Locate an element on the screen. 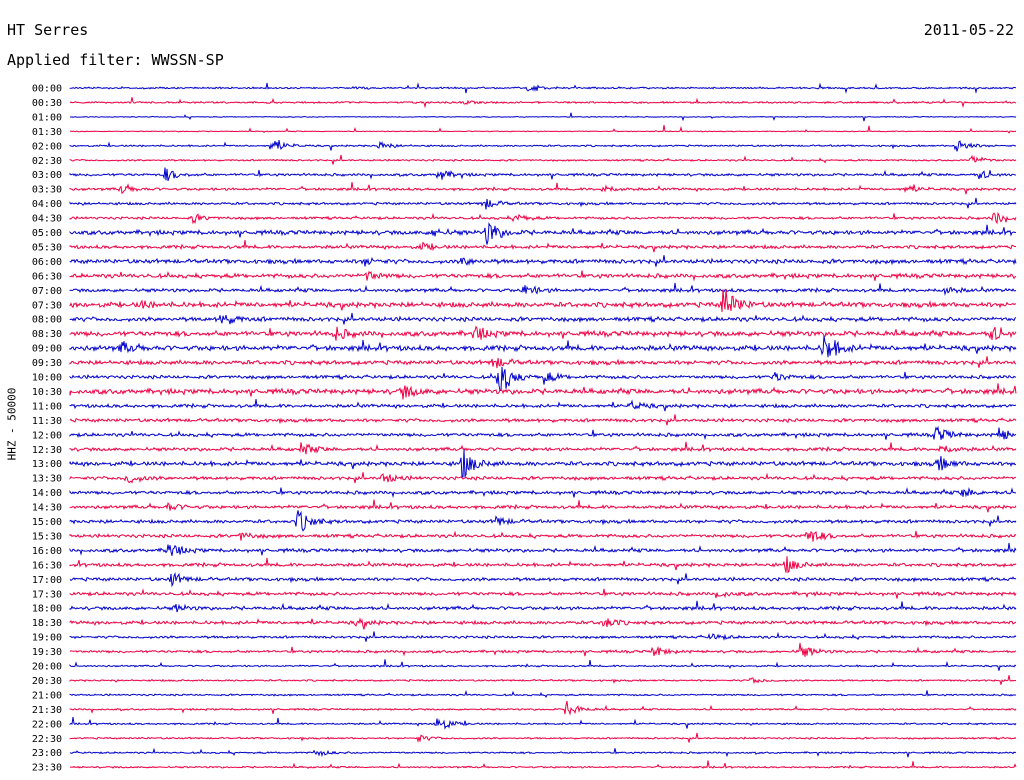 The height and width of the screenshot is (780, 1024). row-time-label: 04:00 is located at coordinates (47, 204).